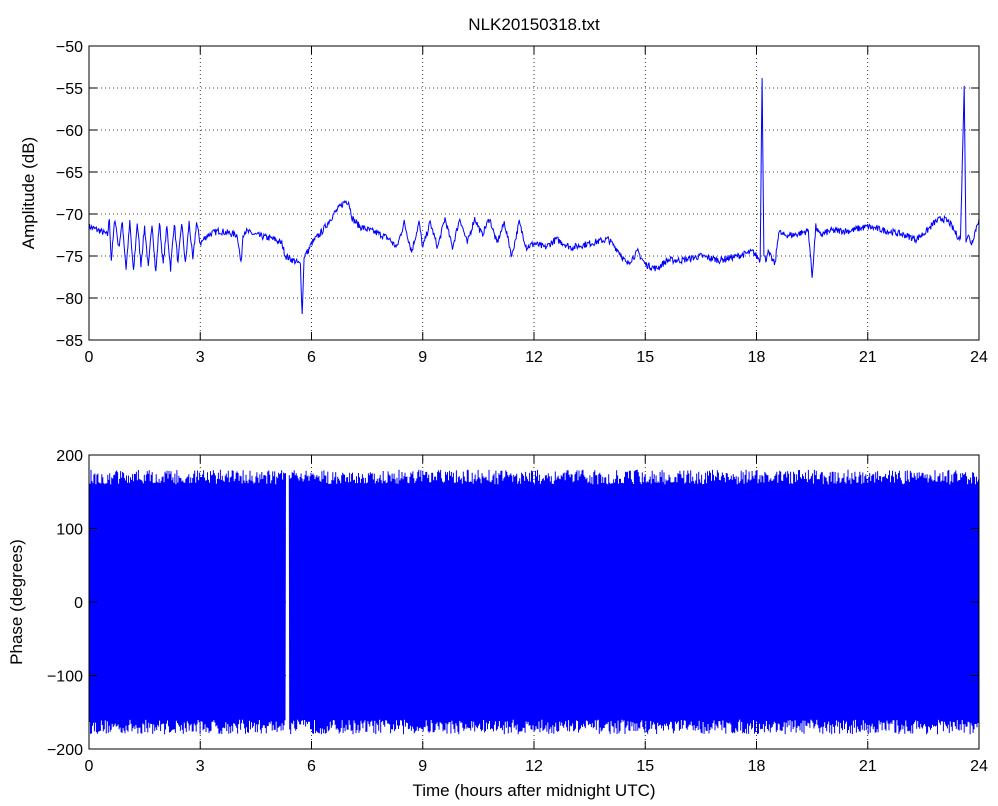  Describe the element at coordinates (69, 341) in the screenshot. I see `y-tick-label: −85` at that location.